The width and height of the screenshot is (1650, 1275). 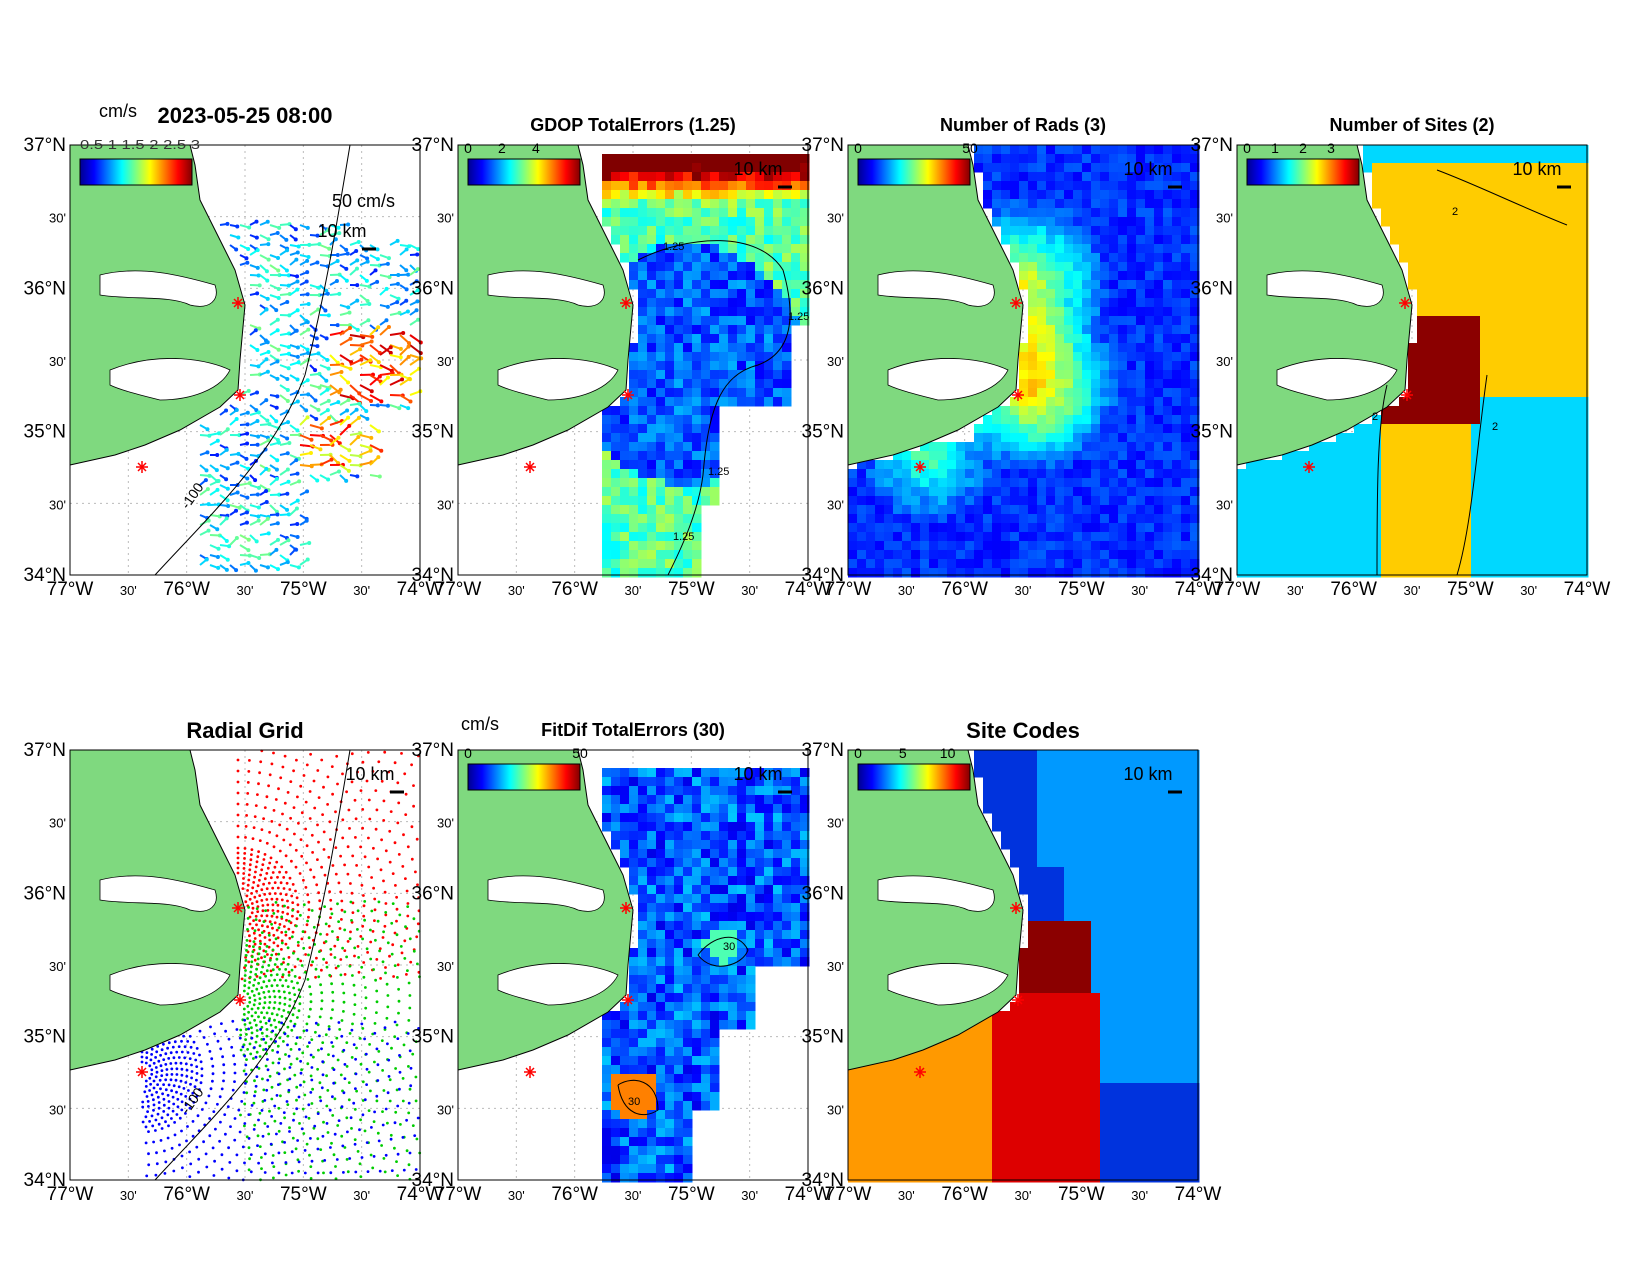 What do you see at coordinates (823, 145) in the screenshot?
I see `line-37n-label: 37°N` at bounding box center [823, 145].